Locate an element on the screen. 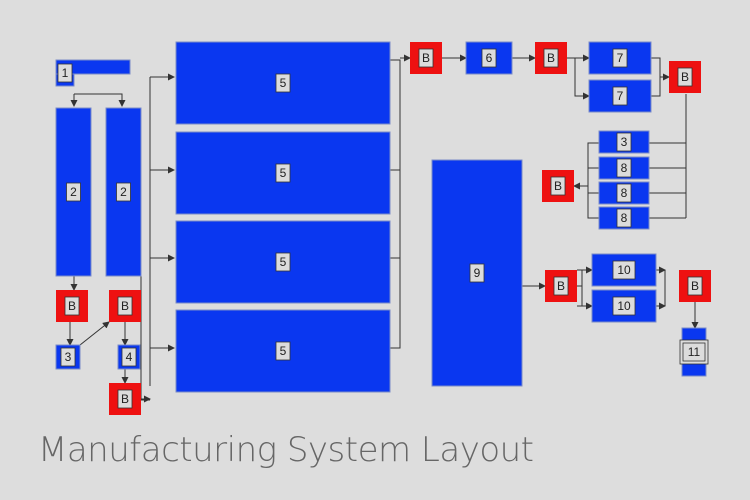 This screenshot has height=500, width=750. buffer-b4: B is located at coordinates (558, 186).